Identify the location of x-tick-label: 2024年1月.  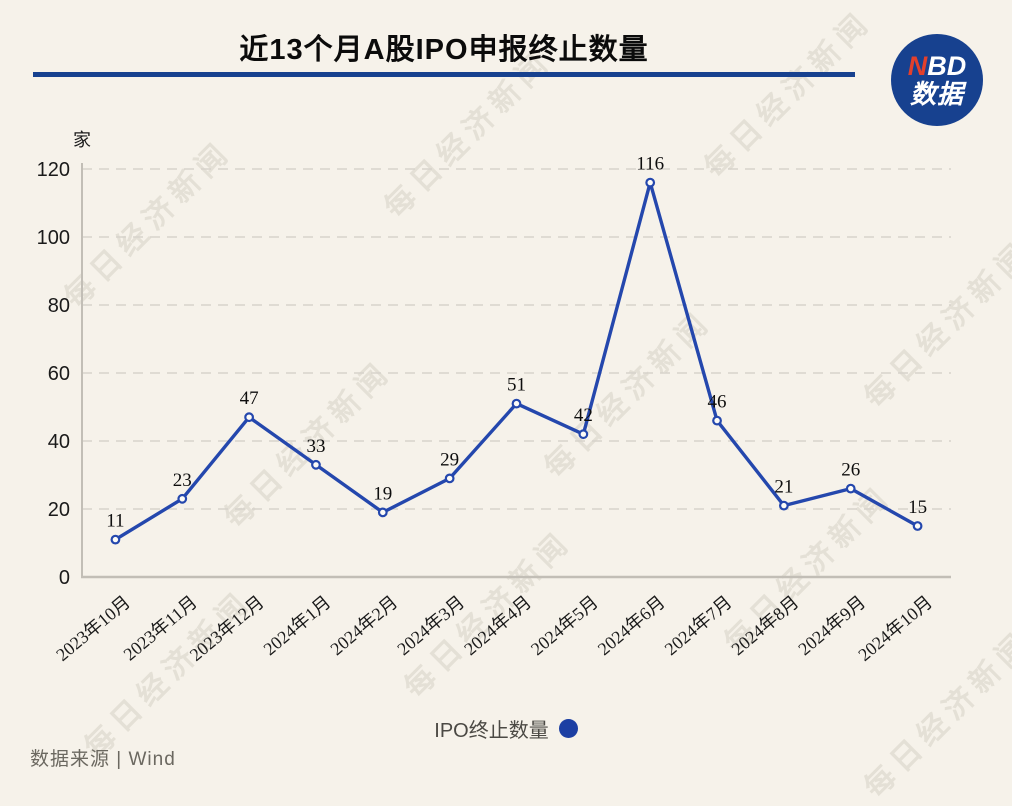
(297, 625).